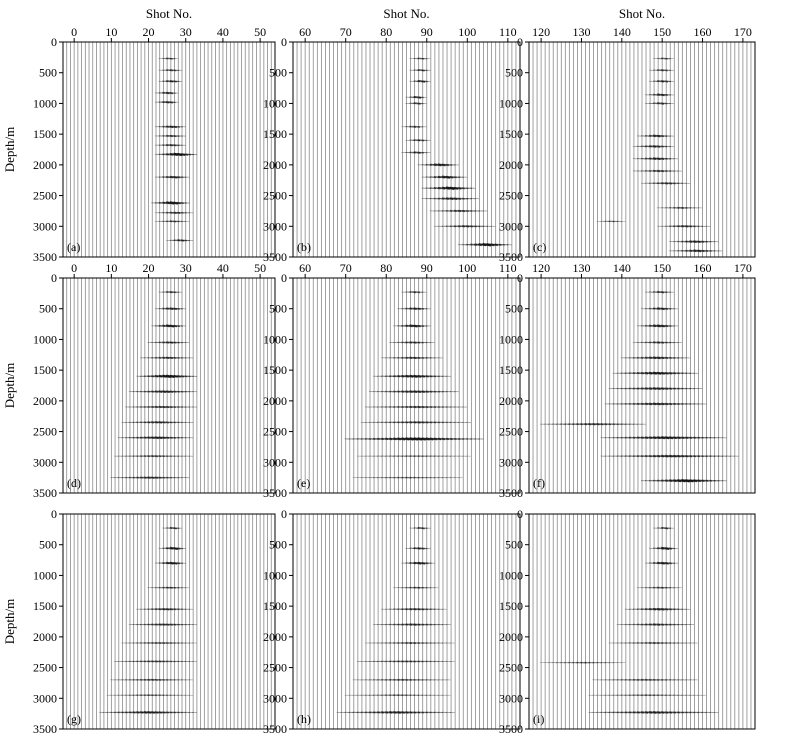 The width and height of the screenshot is (803, 737). Describe the element at coordinates (260, 268) in the screenshot. I see `x-tick-label: 50` at that location.